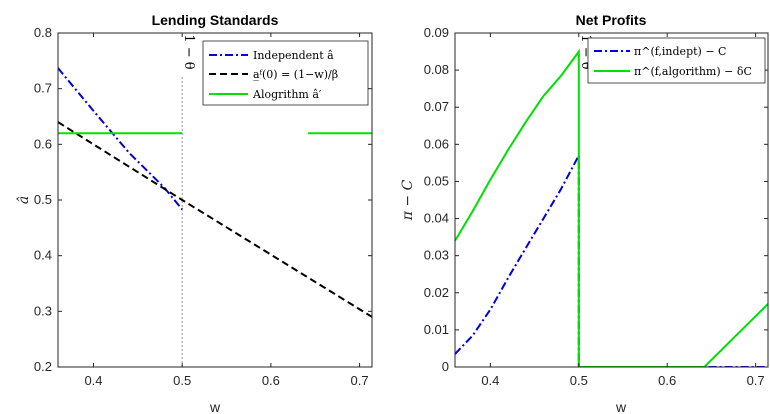  I want to click on legend-label-algorithm: Alogrithm â′, so click(287, 94).